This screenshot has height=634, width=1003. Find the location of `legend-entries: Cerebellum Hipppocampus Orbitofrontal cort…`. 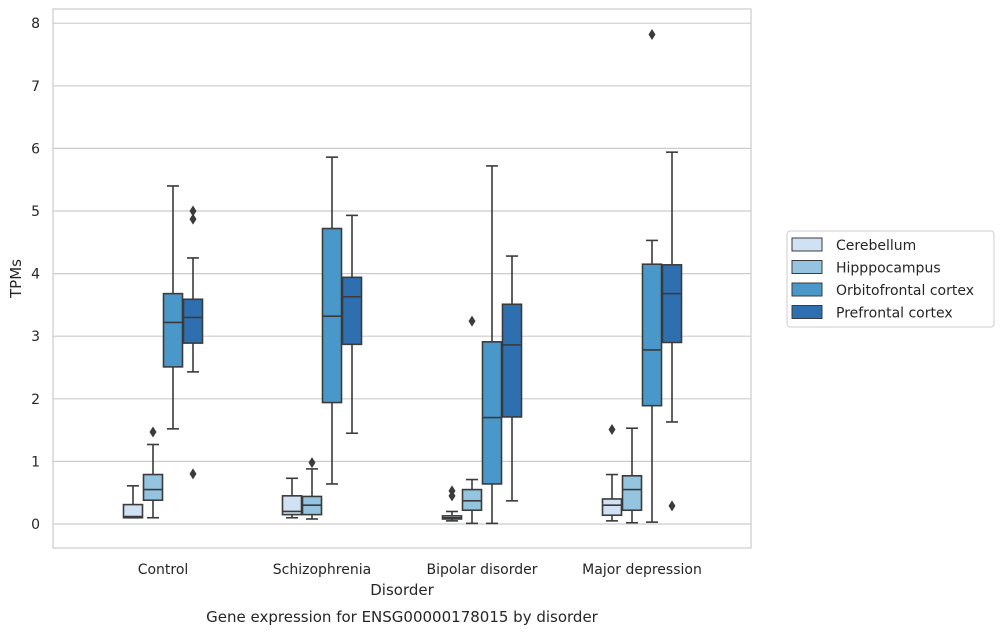

legend-entries: Cerebellum Hipppocampus Orbitofrontal cort… is located at coordinates (882, 279).